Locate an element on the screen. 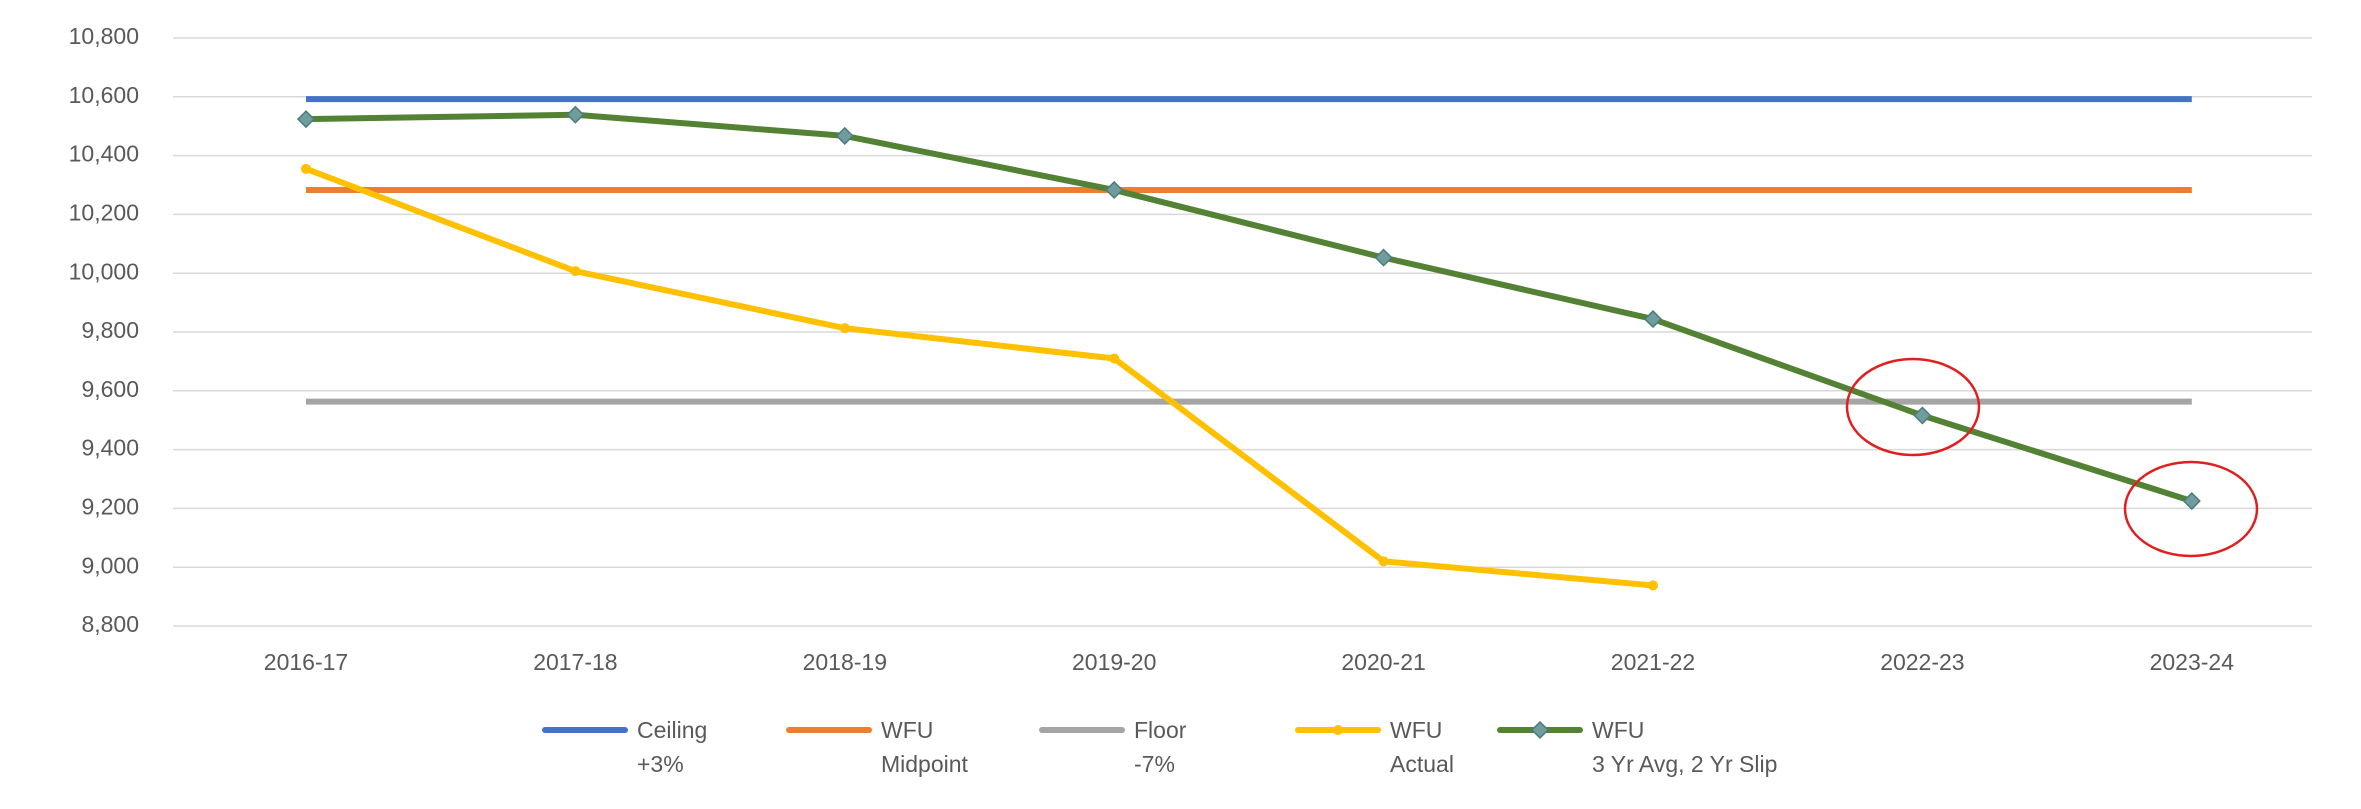  legend-label: Ceiling +3% is located at coordinates (672, 747).